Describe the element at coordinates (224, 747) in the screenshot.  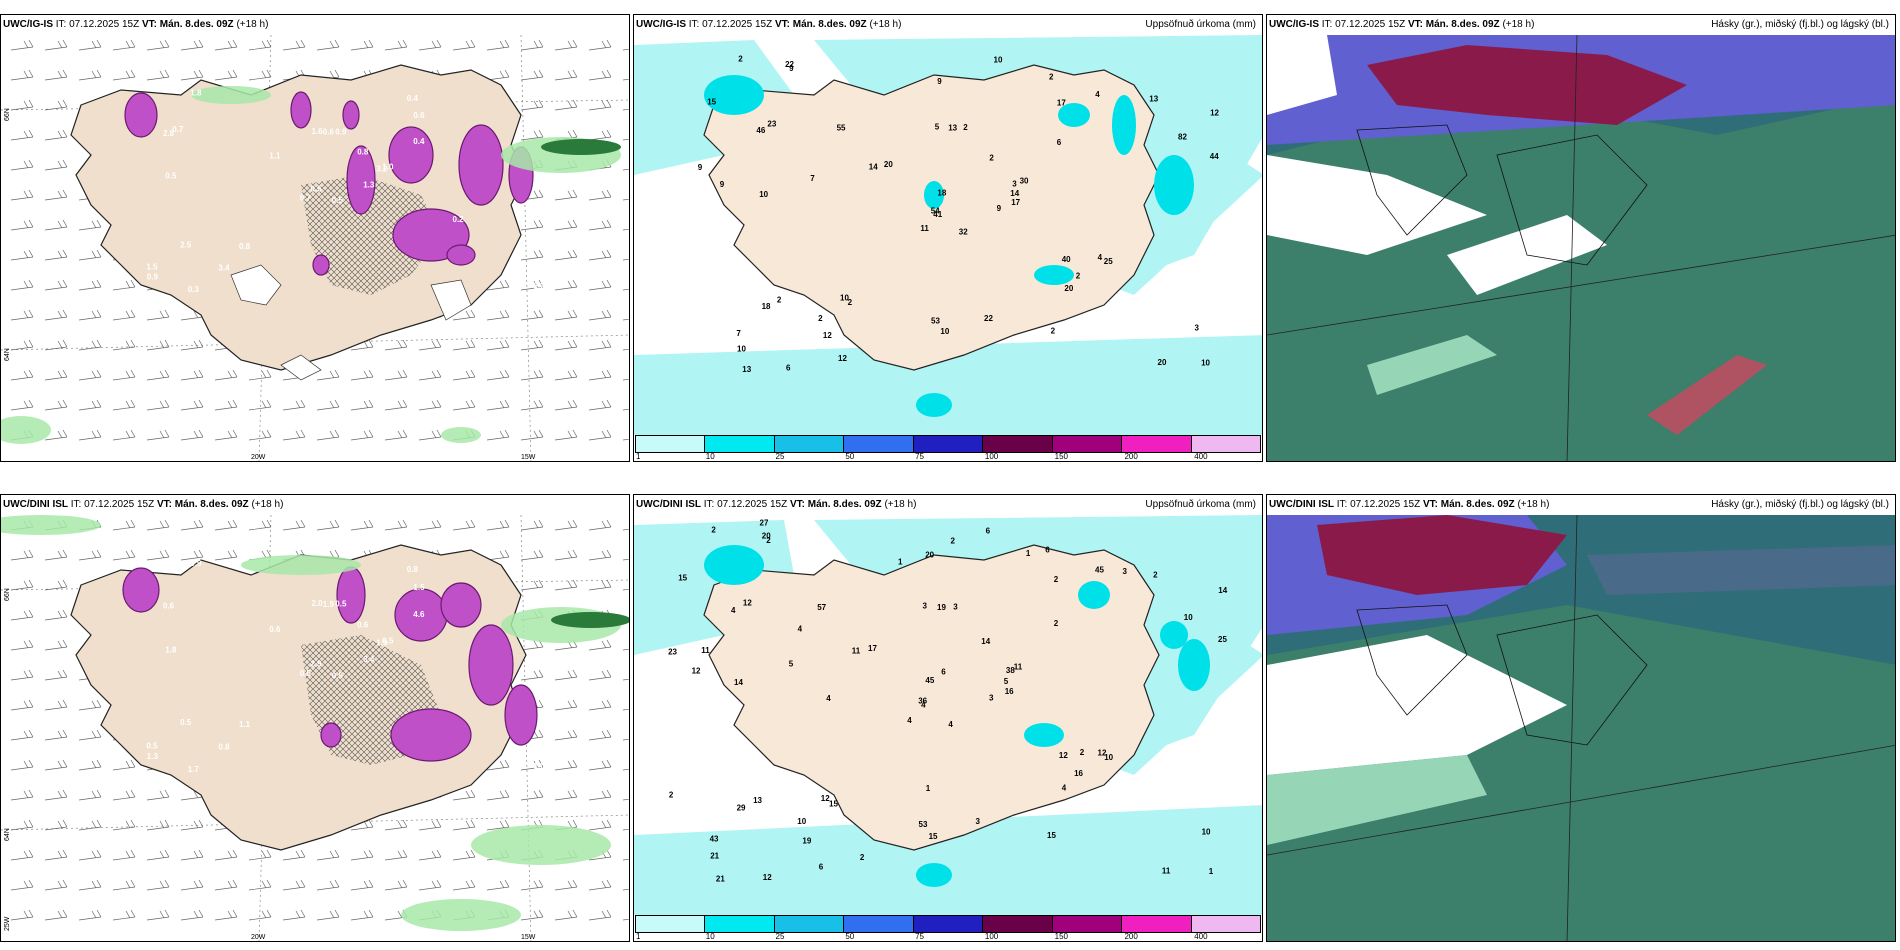
I see `value-label: 0.8` at that location.